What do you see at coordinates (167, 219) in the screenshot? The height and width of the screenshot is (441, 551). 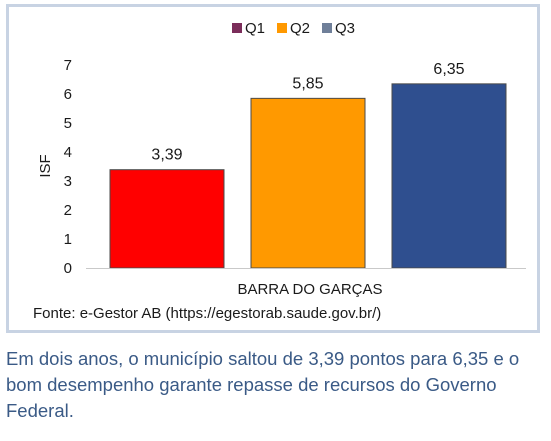 I see `bar-q1` at bounding box center [167, 219].